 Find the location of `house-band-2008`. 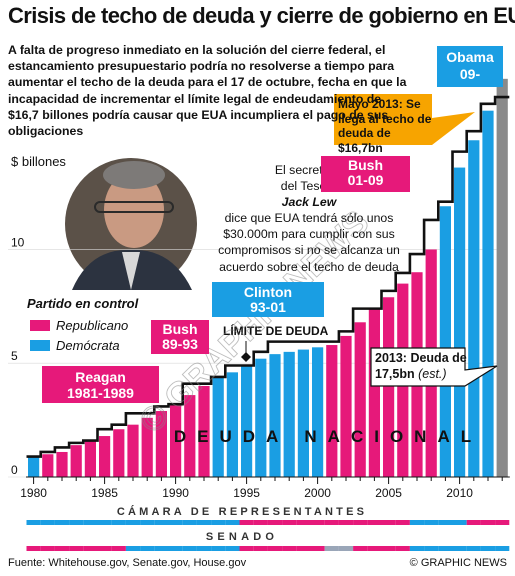

house-band-2008 is located at coordinates (431, 522).